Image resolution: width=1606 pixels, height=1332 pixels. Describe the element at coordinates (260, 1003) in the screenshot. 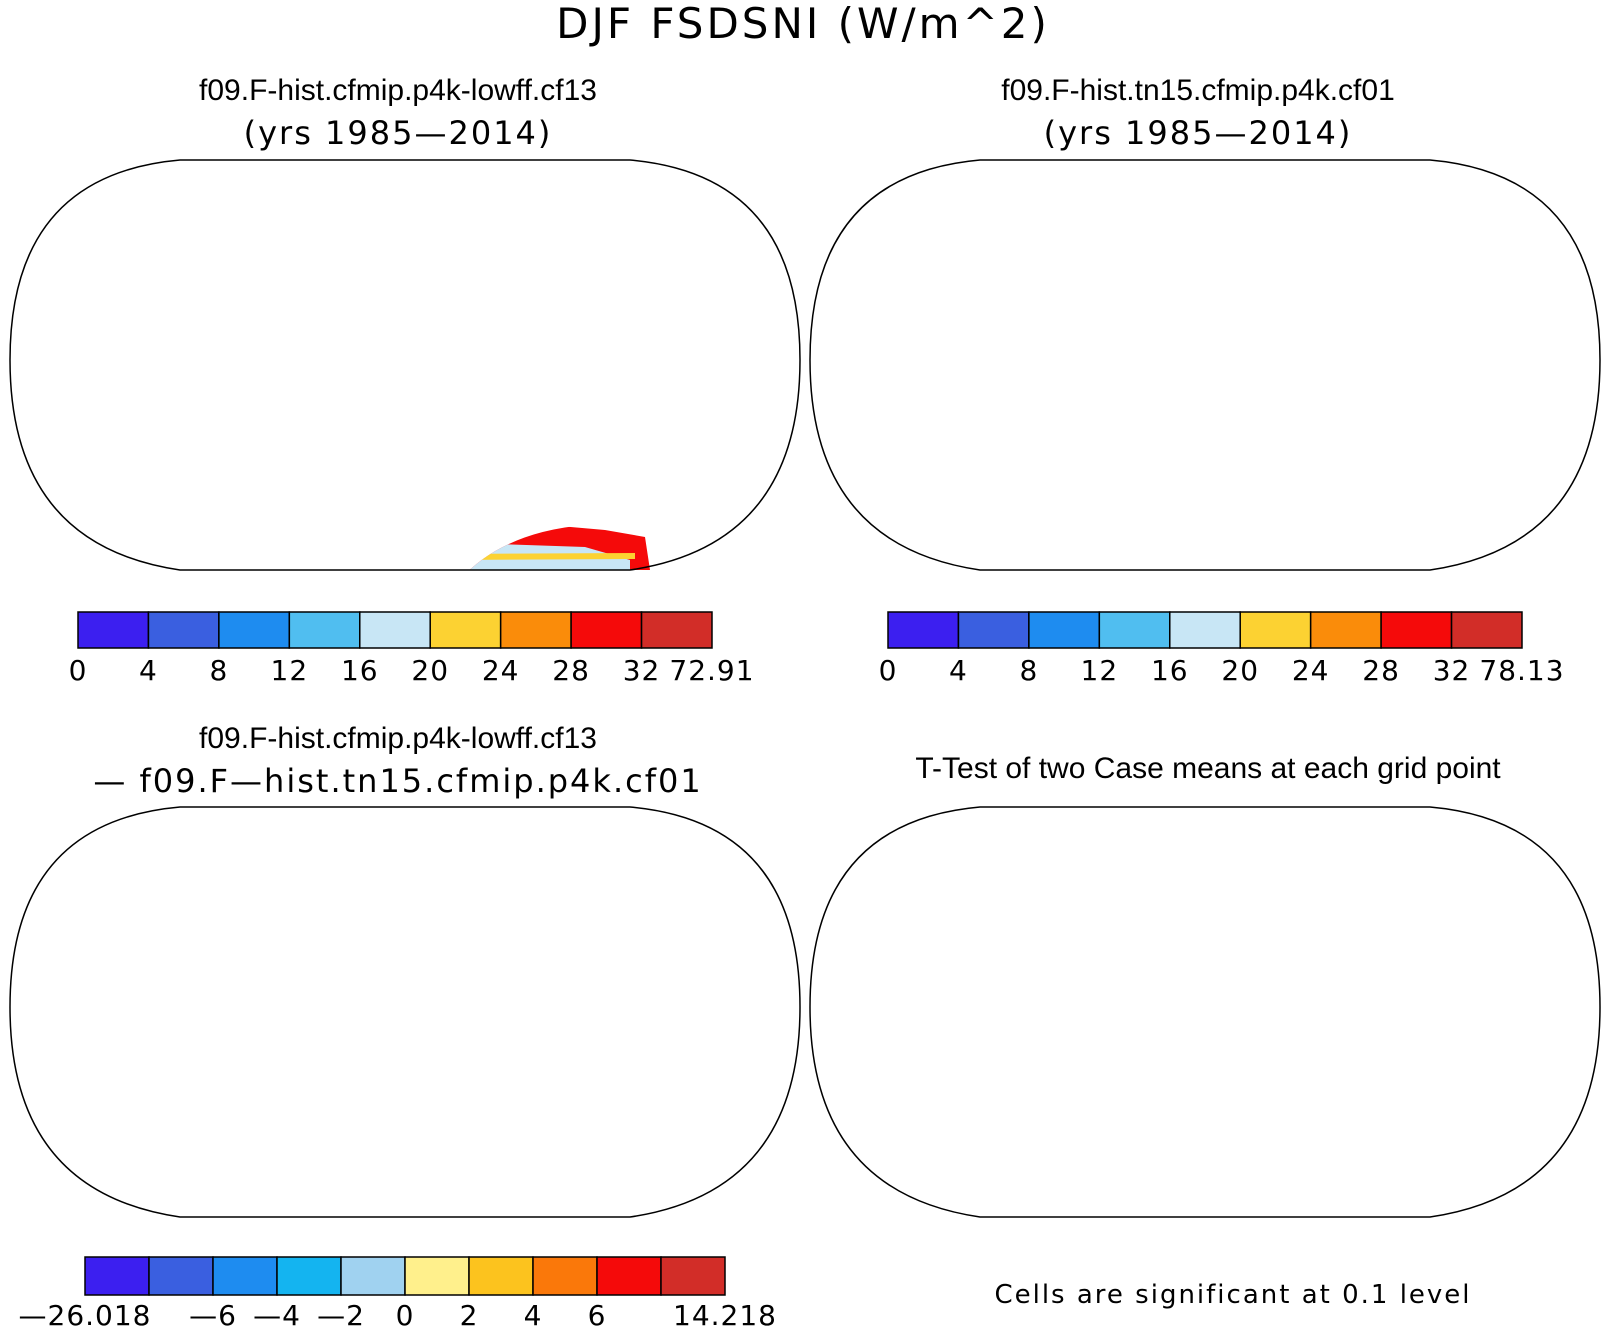

I see `sa-deep` at that location.